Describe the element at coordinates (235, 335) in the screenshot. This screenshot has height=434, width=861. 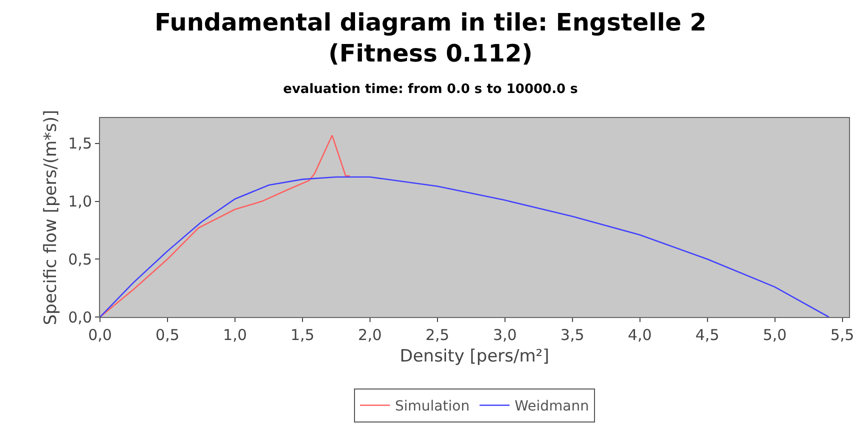
I see `x-tick-label: 1,0` at that location.